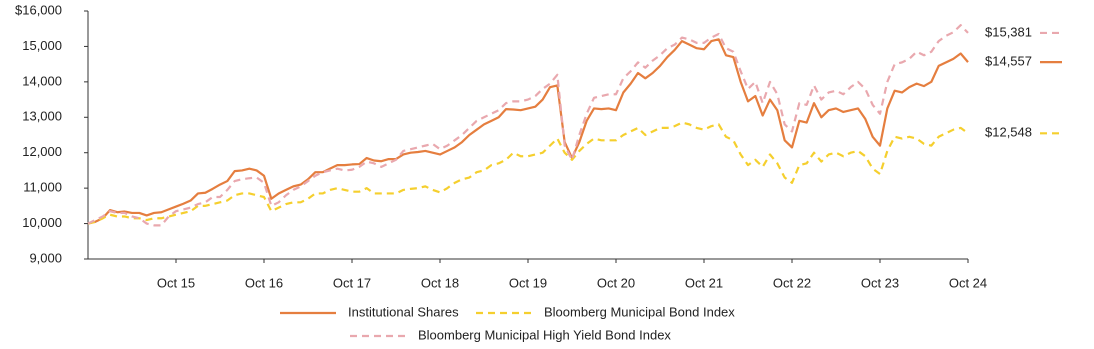  Describe the element at coordinates (42, 222) in the screenshot. I see `y-tick-label: 10,000` at that location.